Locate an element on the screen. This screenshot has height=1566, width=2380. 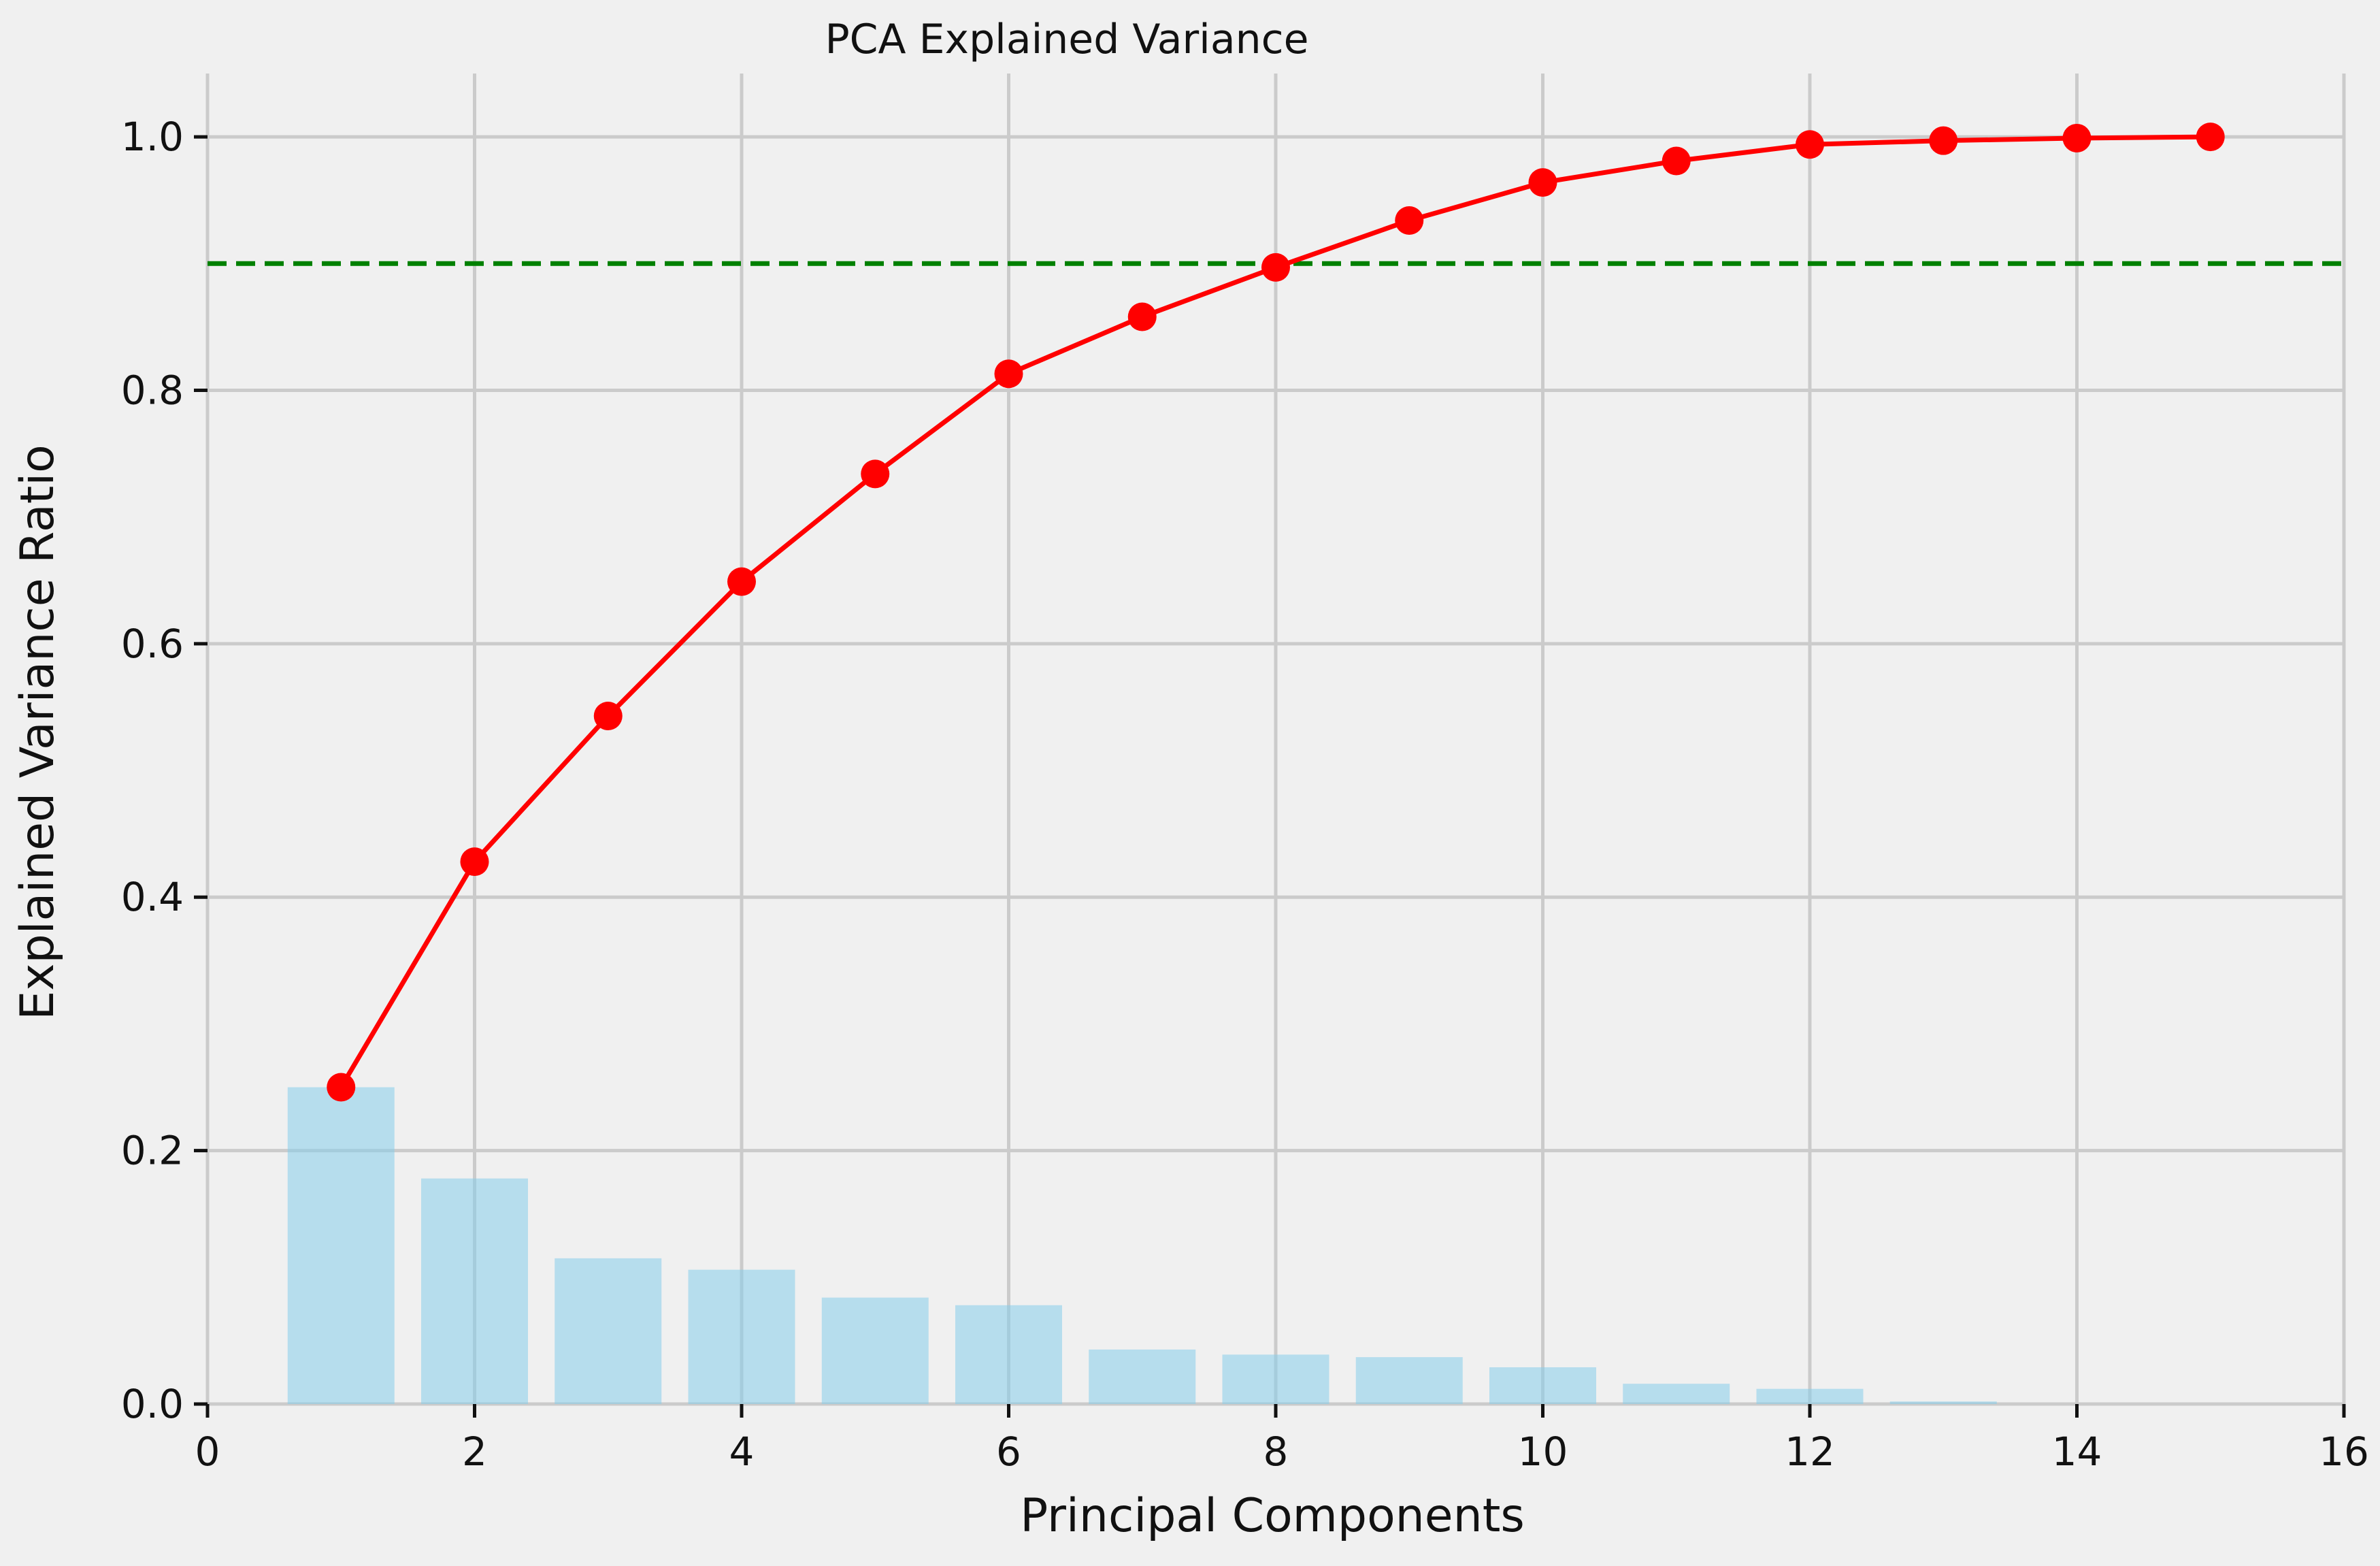
x-axis-title: Principal Components is located at coordinates (1272, 1516).